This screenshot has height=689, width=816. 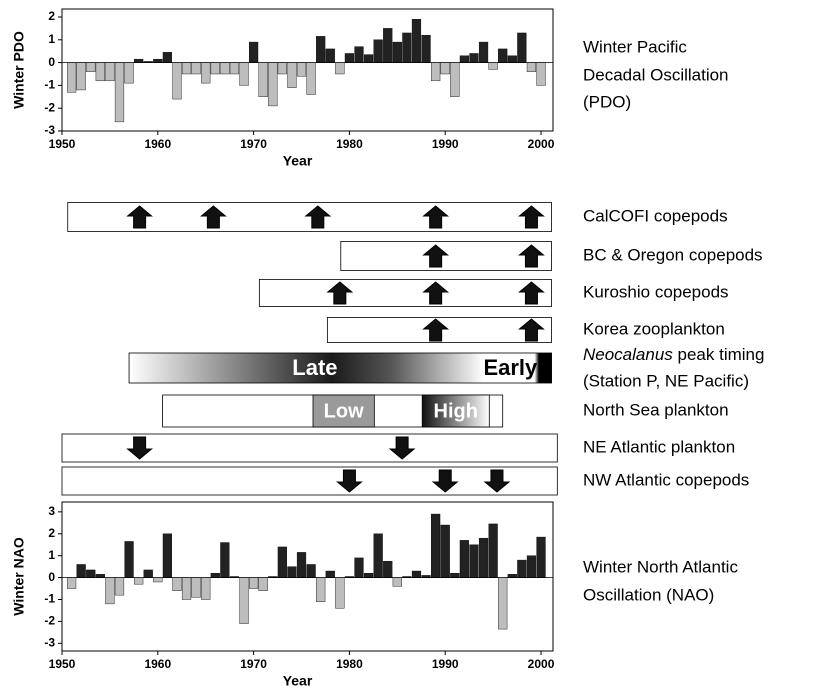 I want to click on side-label: Winter North Atlantic, so click(x=660, y=566).